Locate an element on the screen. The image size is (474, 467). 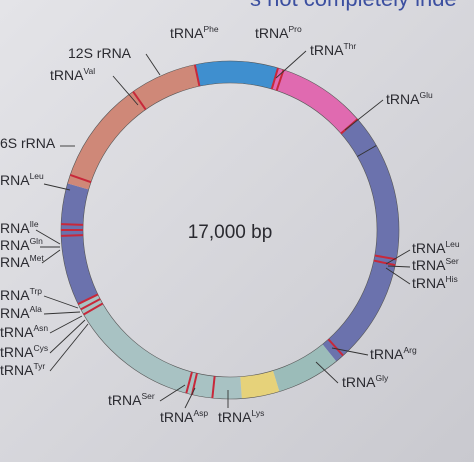
gene-label: RNALeu is located at coordinates (22, 179).